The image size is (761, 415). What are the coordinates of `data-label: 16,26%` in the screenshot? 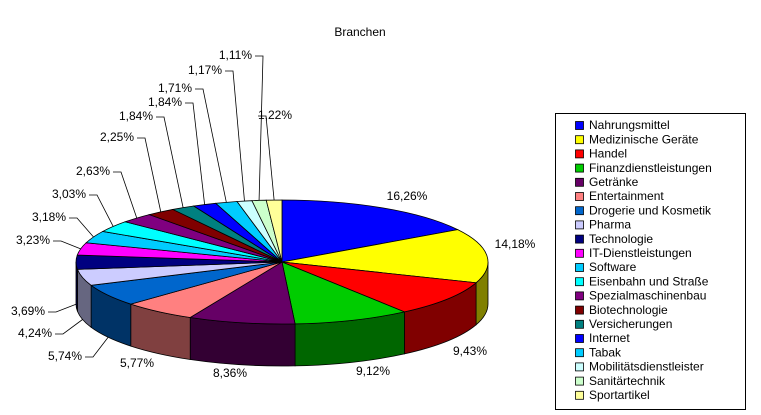 It's located at (407, 196).